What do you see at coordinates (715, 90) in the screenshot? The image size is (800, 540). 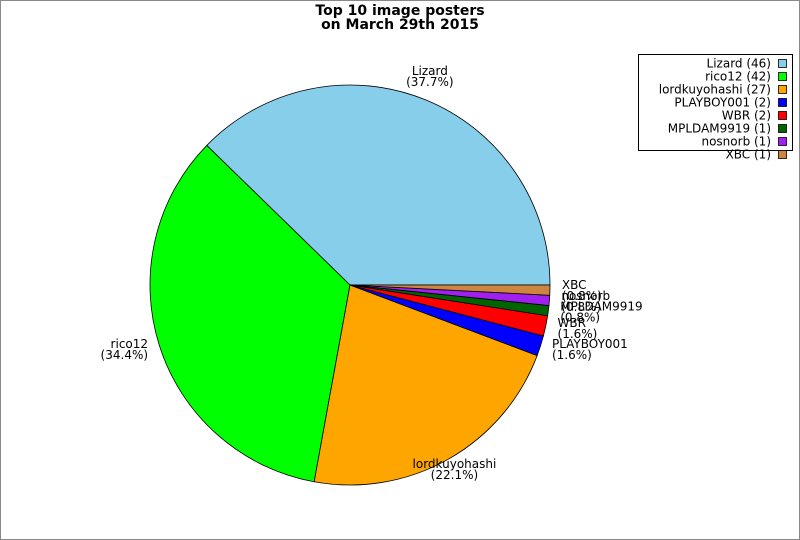 I see `legend-label: lordkuyohashi (27)` at bounding box center [715, 90].